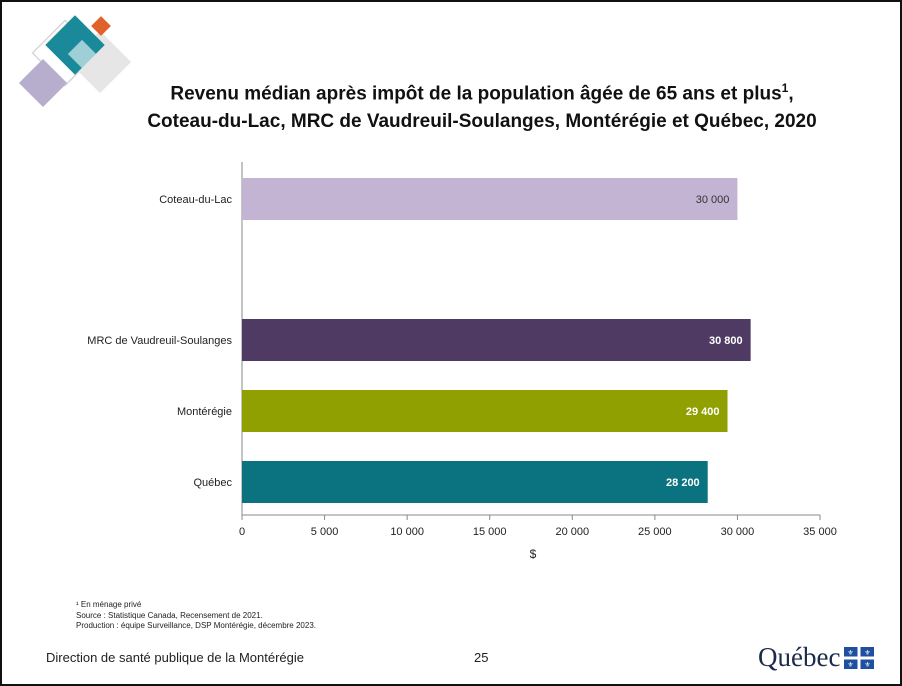 The width and height of the screenshot is (902, 686). What do you see at coordinates (791, 94) in the screenshot?
I see `title-suffix: ,` at bounding box center [791, 94].